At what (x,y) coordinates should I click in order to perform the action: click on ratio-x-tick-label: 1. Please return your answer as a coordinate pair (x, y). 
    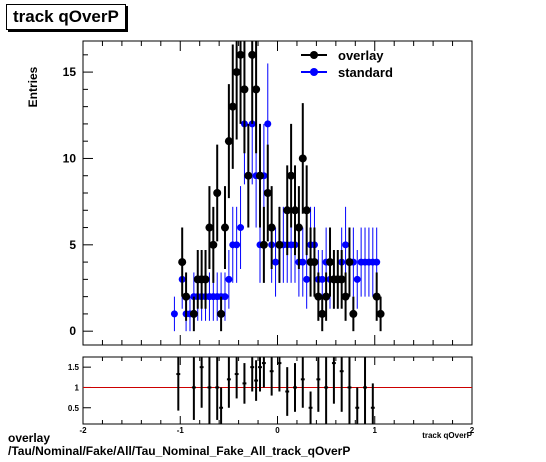
    Looking at the image, I should click on (375, 430).